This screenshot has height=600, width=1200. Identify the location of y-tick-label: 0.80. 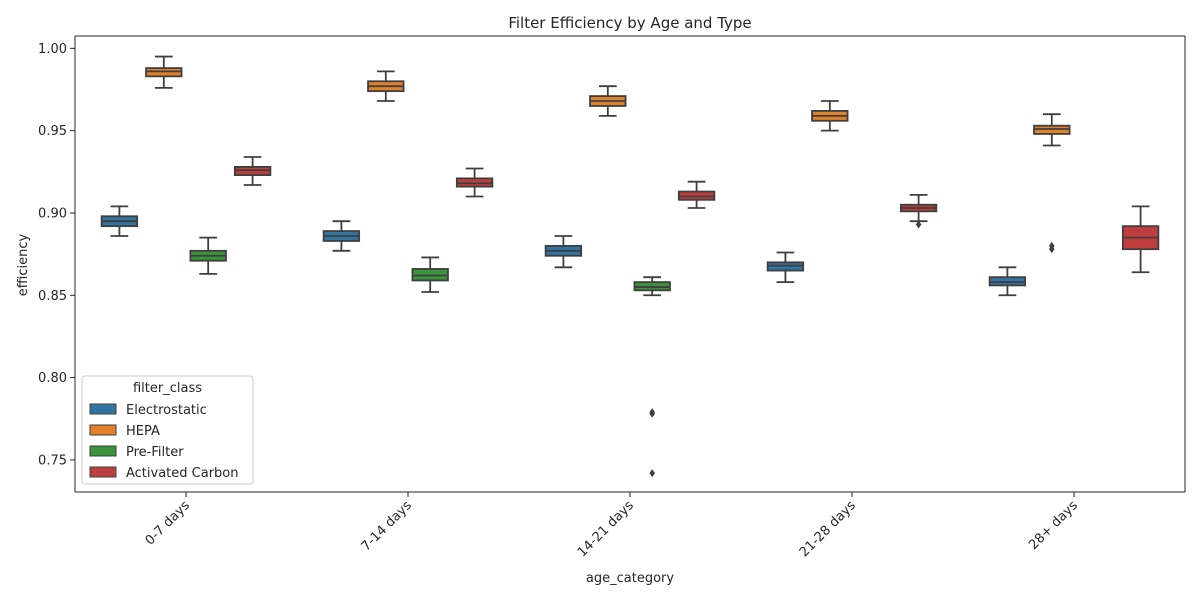
(52, 378).